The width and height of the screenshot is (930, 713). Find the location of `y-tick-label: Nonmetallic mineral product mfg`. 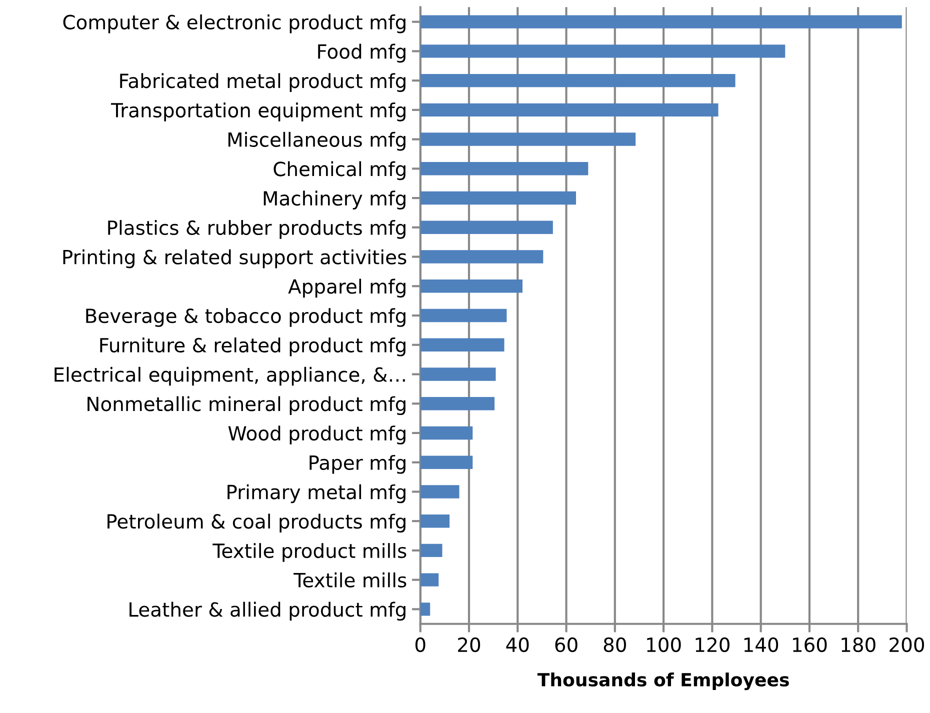

y-tick-label: Nonmetallic mineral product mfg is located at coordinates (247, 406).